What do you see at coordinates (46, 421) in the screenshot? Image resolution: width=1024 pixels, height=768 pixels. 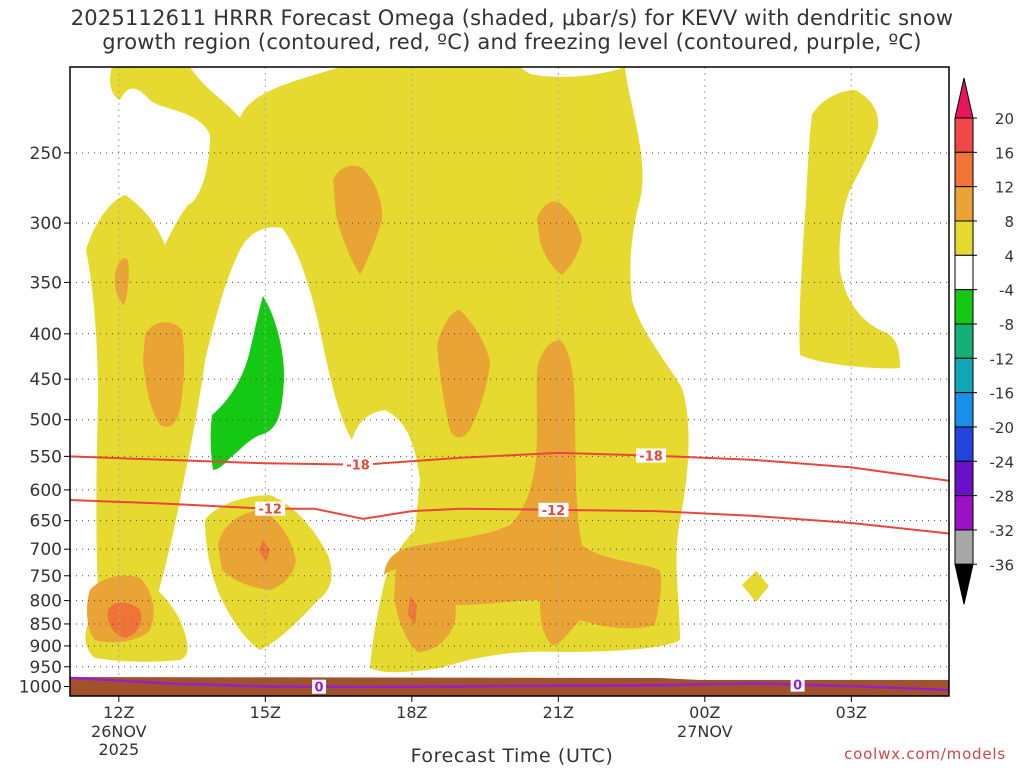 I see `y-tick-label-500: 500` at bounding box center [46, 421].